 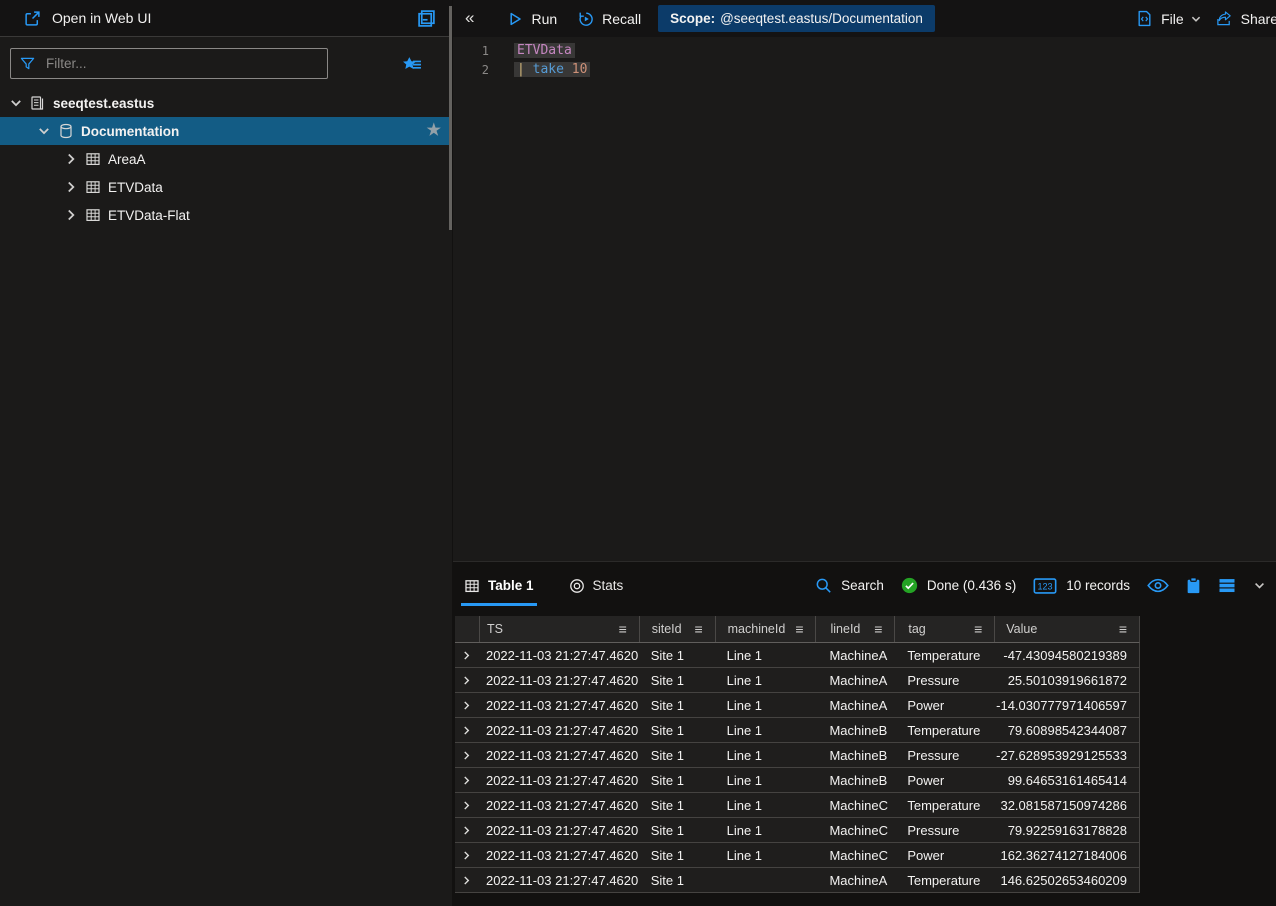 What do you see at coordinates (1206, 18) in the screenshot?
I see `toolbar-right: File Share` at bounding box center [1206, 18].